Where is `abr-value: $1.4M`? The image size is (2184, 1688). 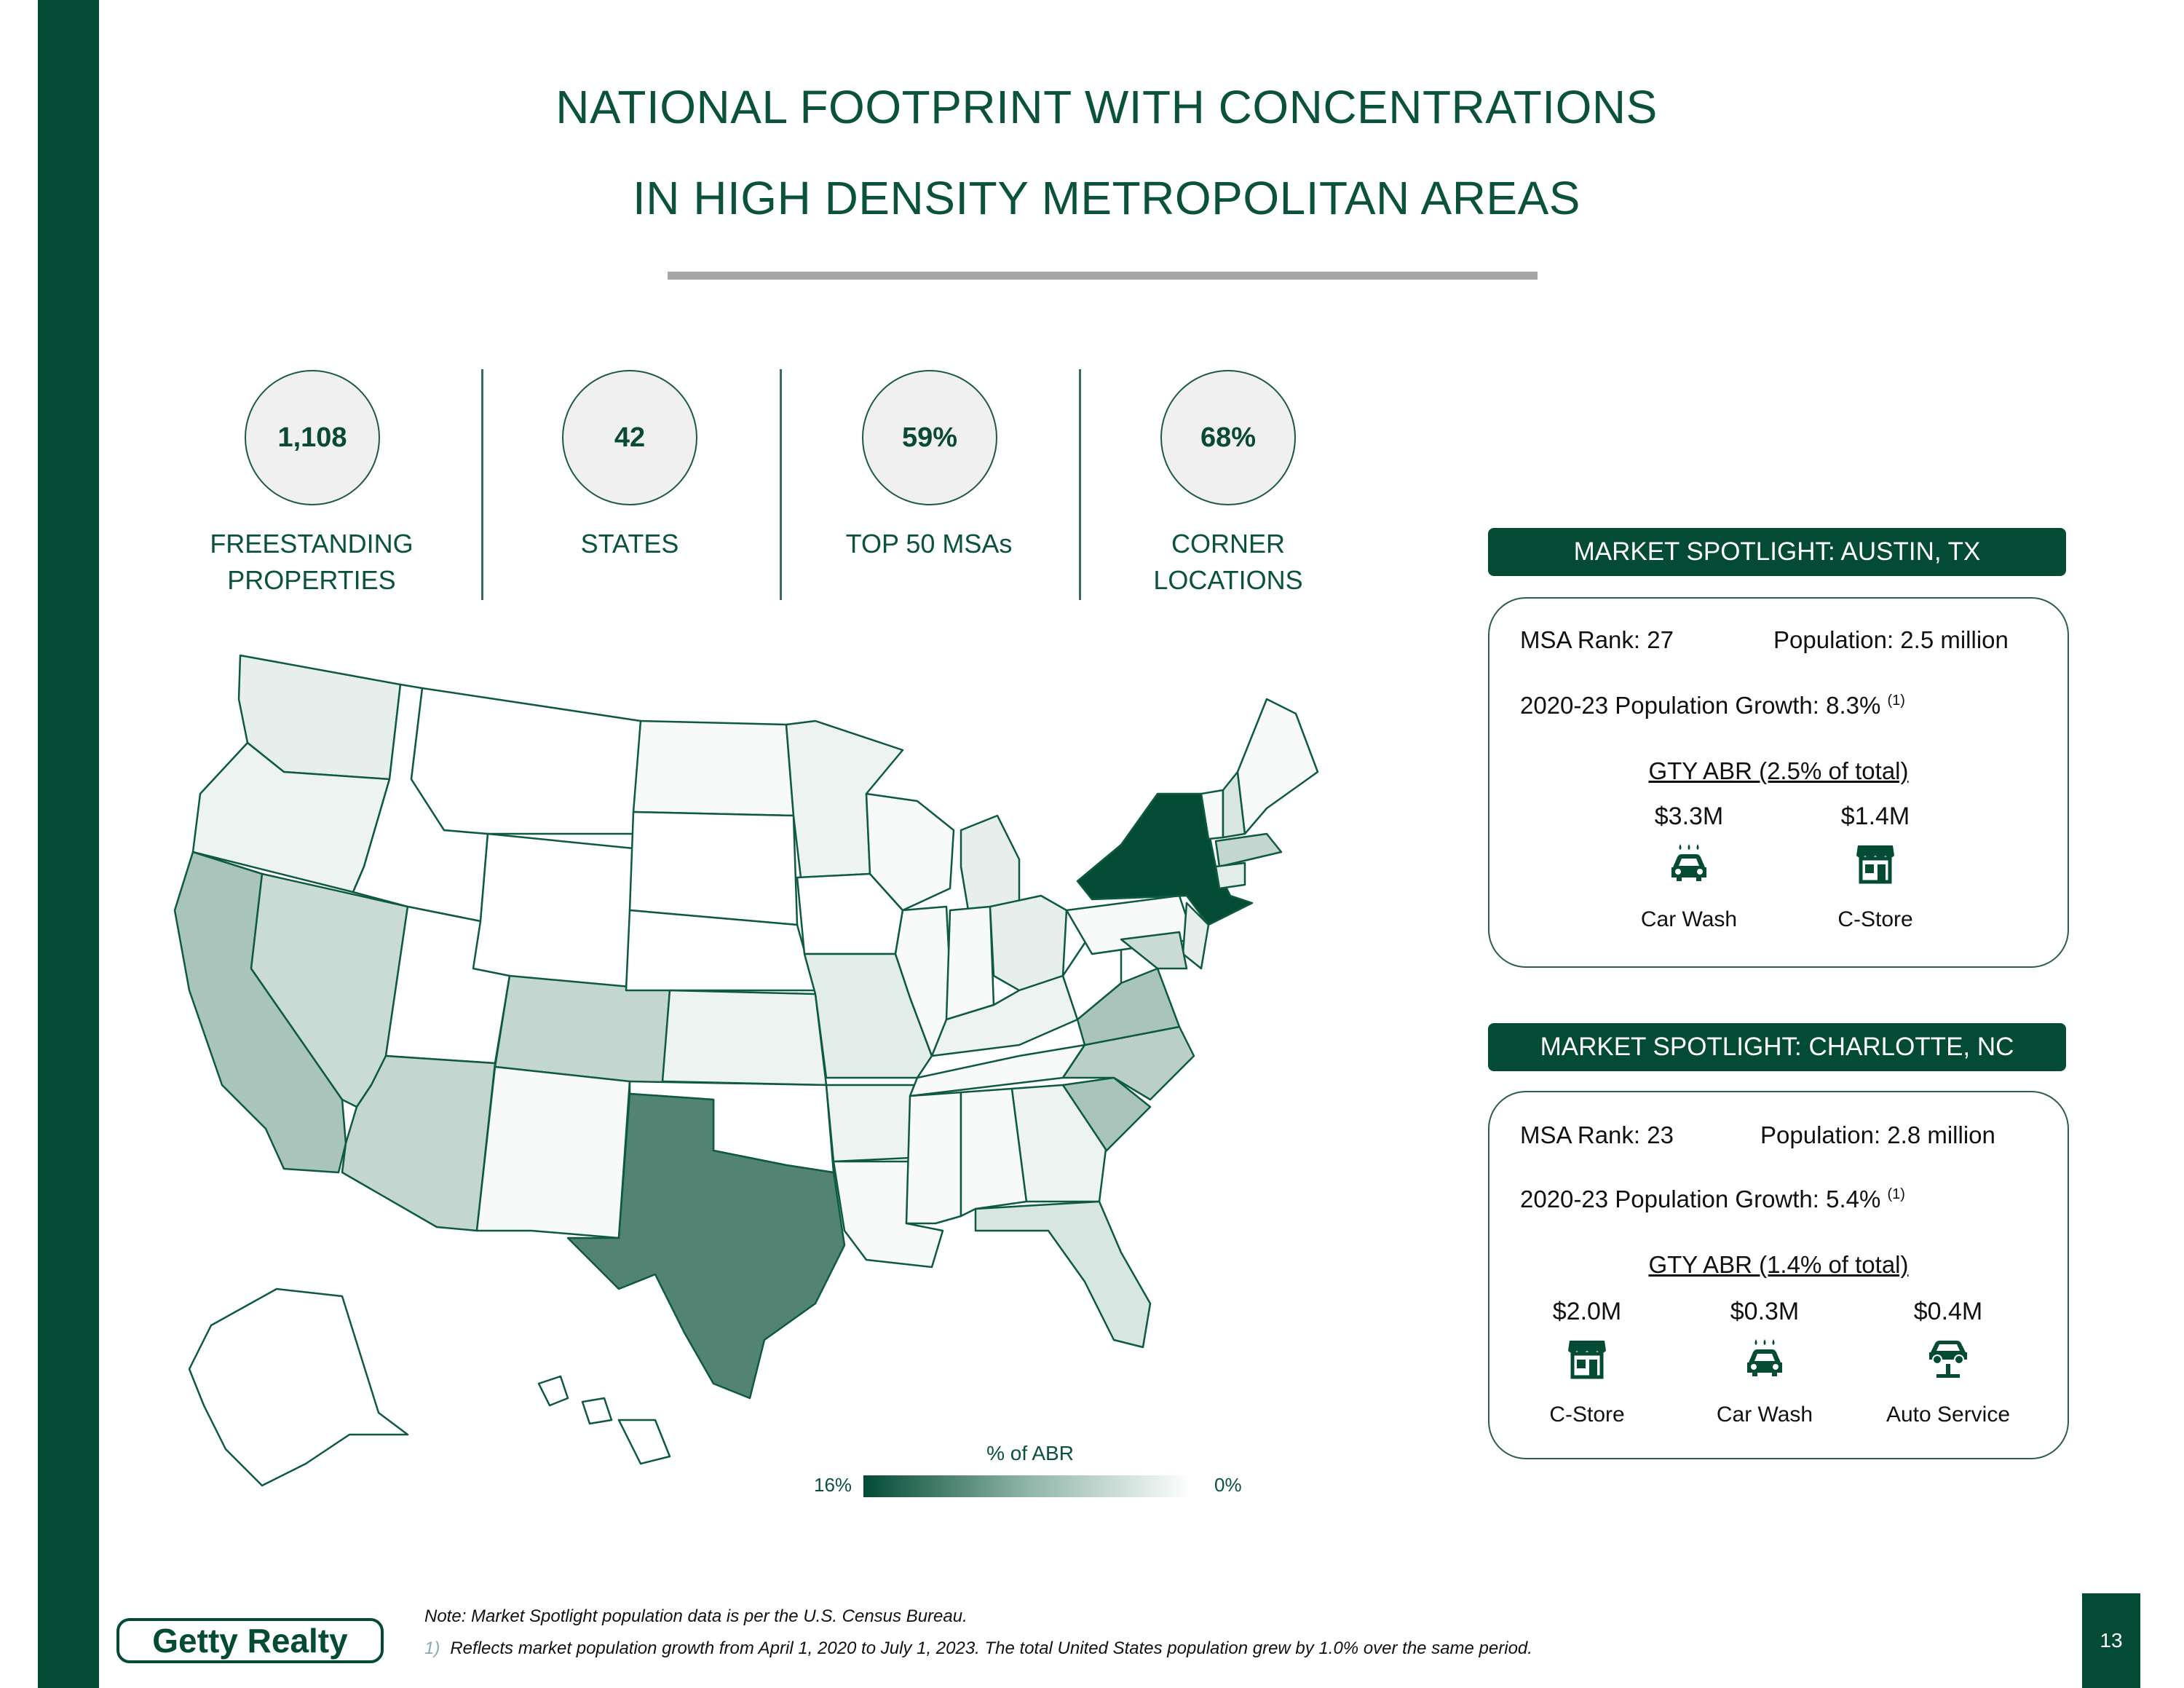 abr-value: $1.4M is located at coordinates (1875, 816).